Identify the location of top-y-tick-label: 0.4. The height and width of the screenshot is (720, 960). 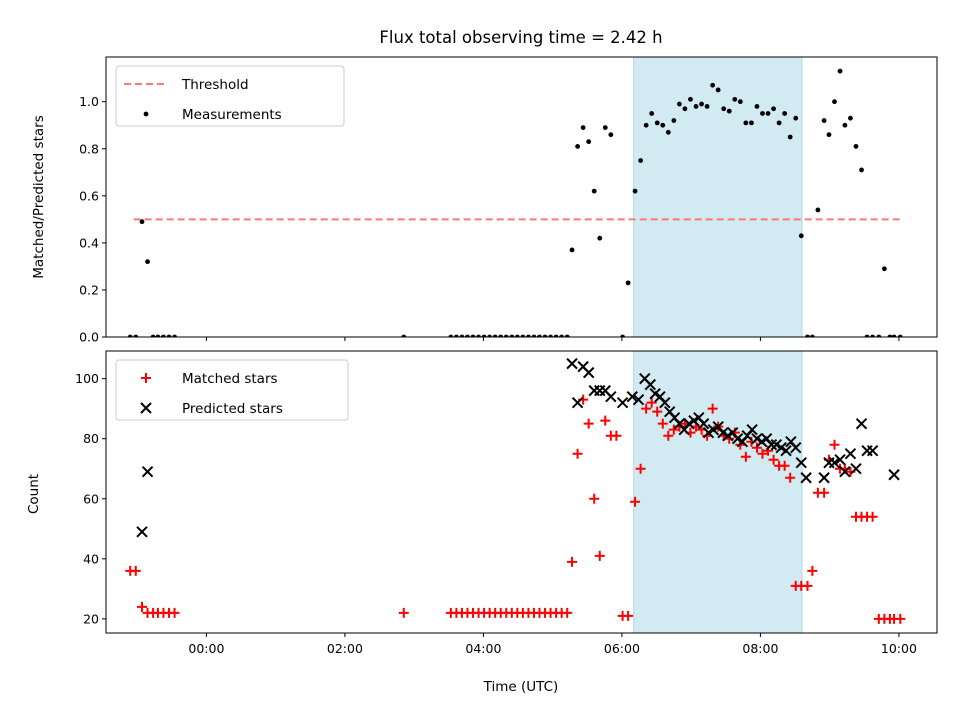
(89, 242).